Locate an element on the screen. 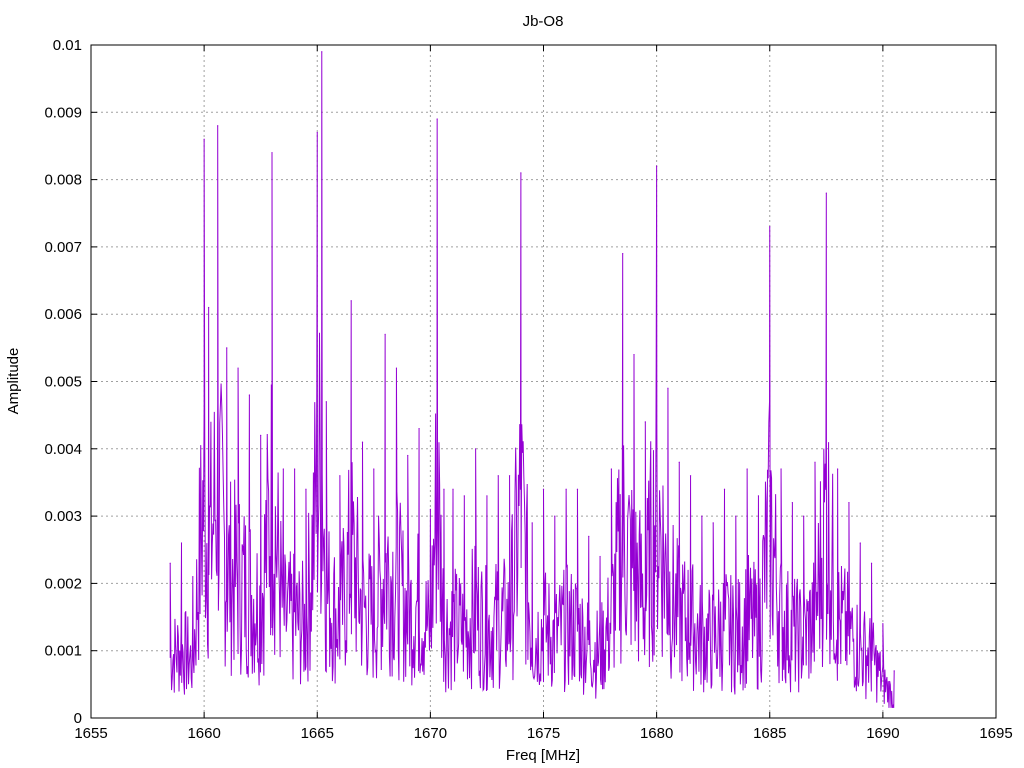 The height and width of the screenshot is (768, 1024). x-tick-label: 1690 is located at coordinates (882, 733).